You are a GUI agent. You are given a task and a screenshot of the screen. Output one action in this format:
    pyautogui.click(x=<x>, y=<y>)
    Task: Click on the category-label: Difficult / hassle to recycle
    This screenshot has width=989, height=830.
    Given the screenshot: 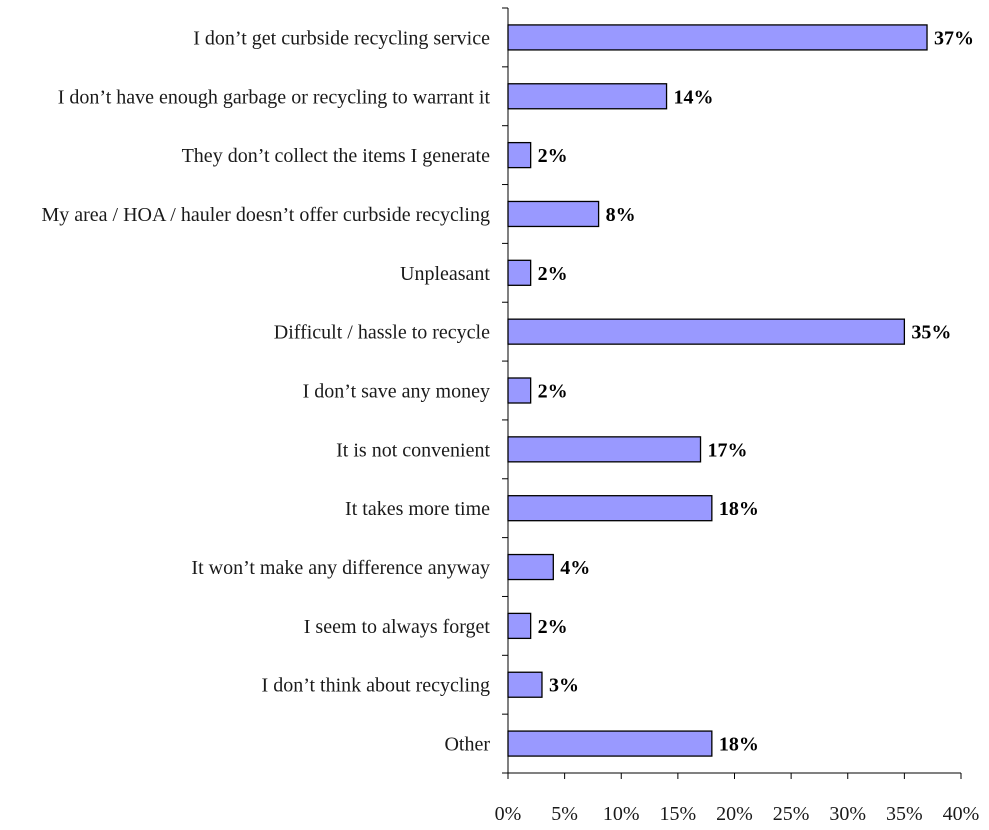 What is the action you would take?
    pyautogui.click(x=382, y=333)
    